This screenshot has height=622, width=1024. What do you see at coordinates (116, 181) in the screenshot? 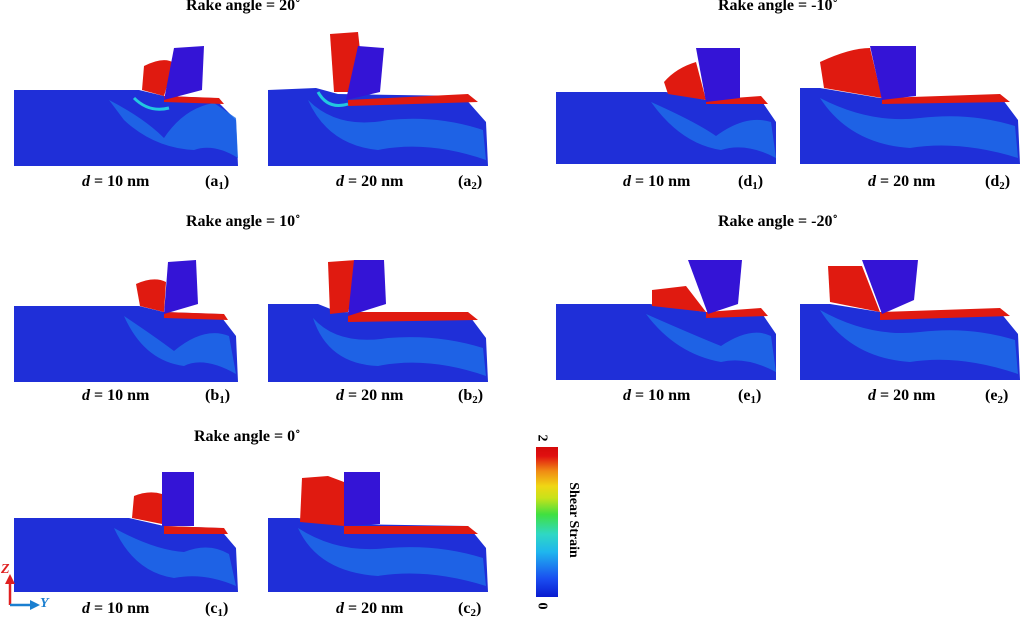
I see `depth-label-a1: d = 10 nm` at bounding box center [116, 181].